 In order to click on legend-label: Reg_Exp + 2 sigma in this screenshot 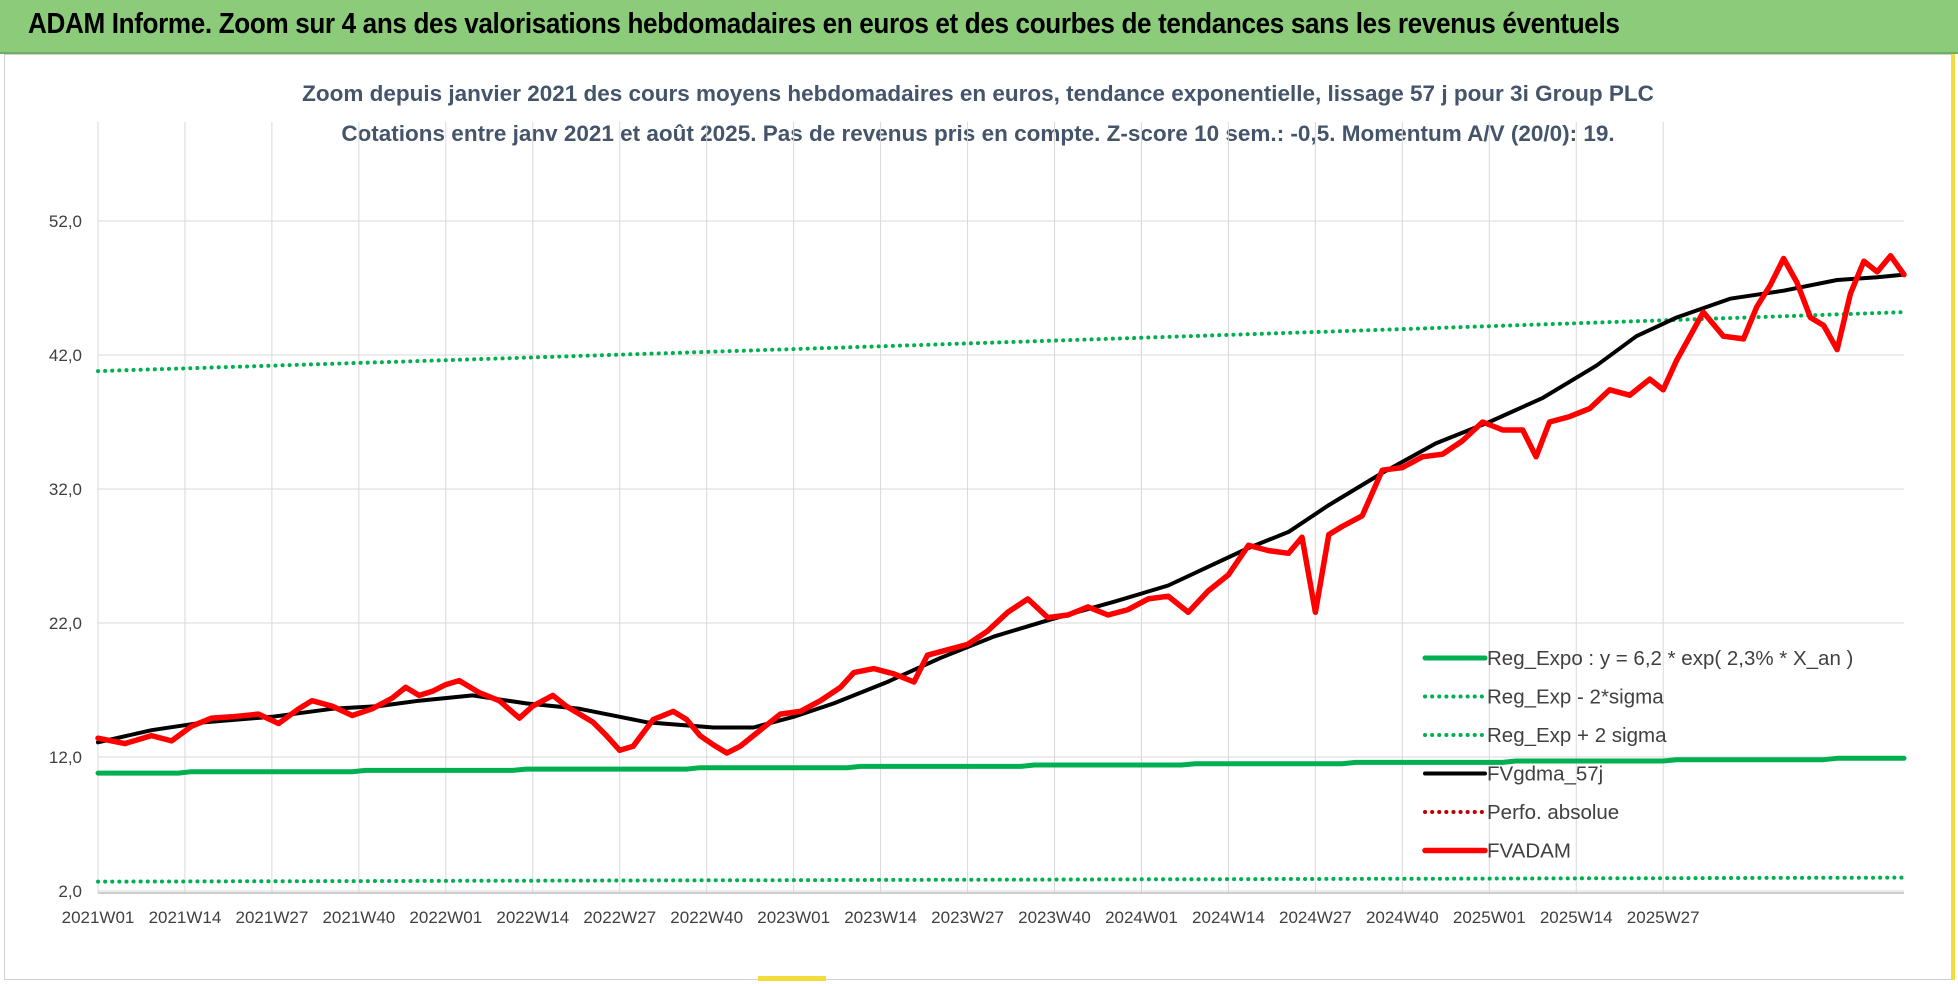, I will do `click(1577, 735)`.